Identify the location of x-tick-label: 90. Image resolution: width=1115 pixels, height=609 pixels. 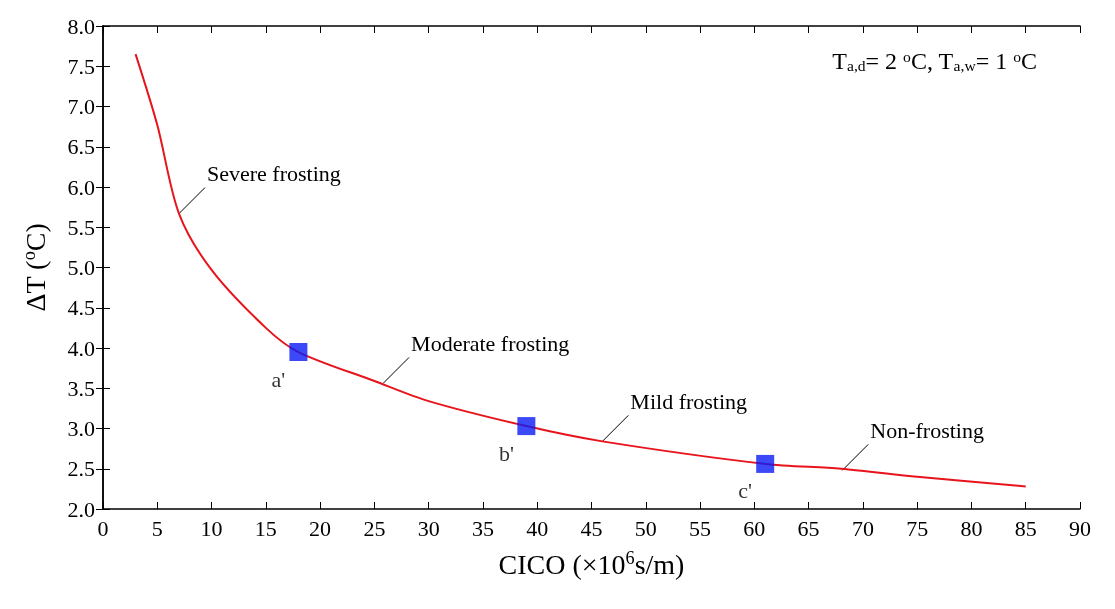
(1080, 528).